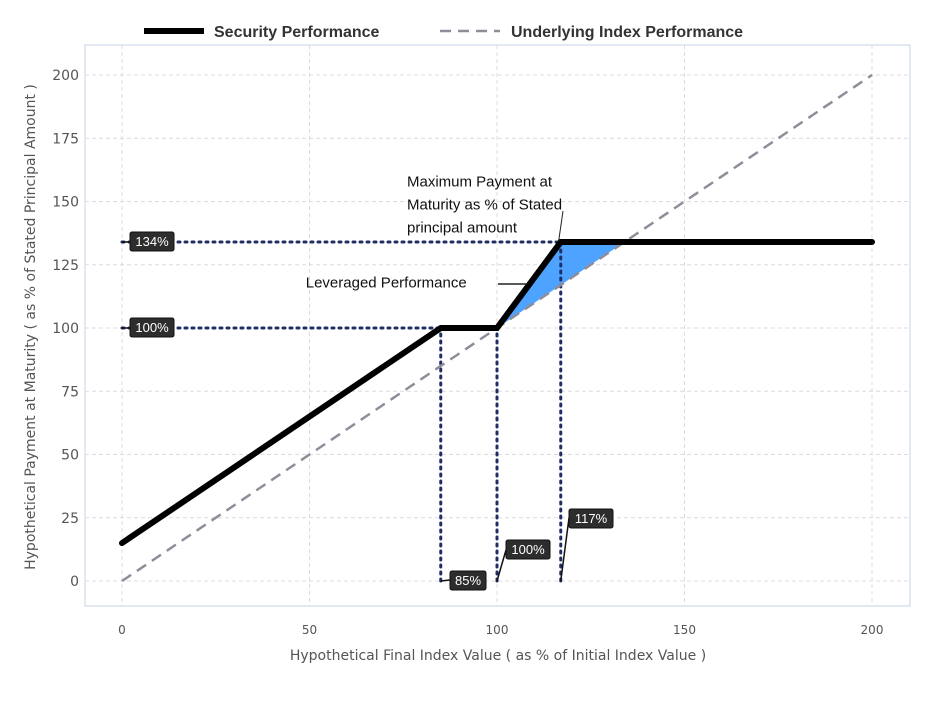 The image size is (937, 703). Describe the element at coordinates (70, 456) in the screenshot. I see `y-tick-label: 50` at that location.